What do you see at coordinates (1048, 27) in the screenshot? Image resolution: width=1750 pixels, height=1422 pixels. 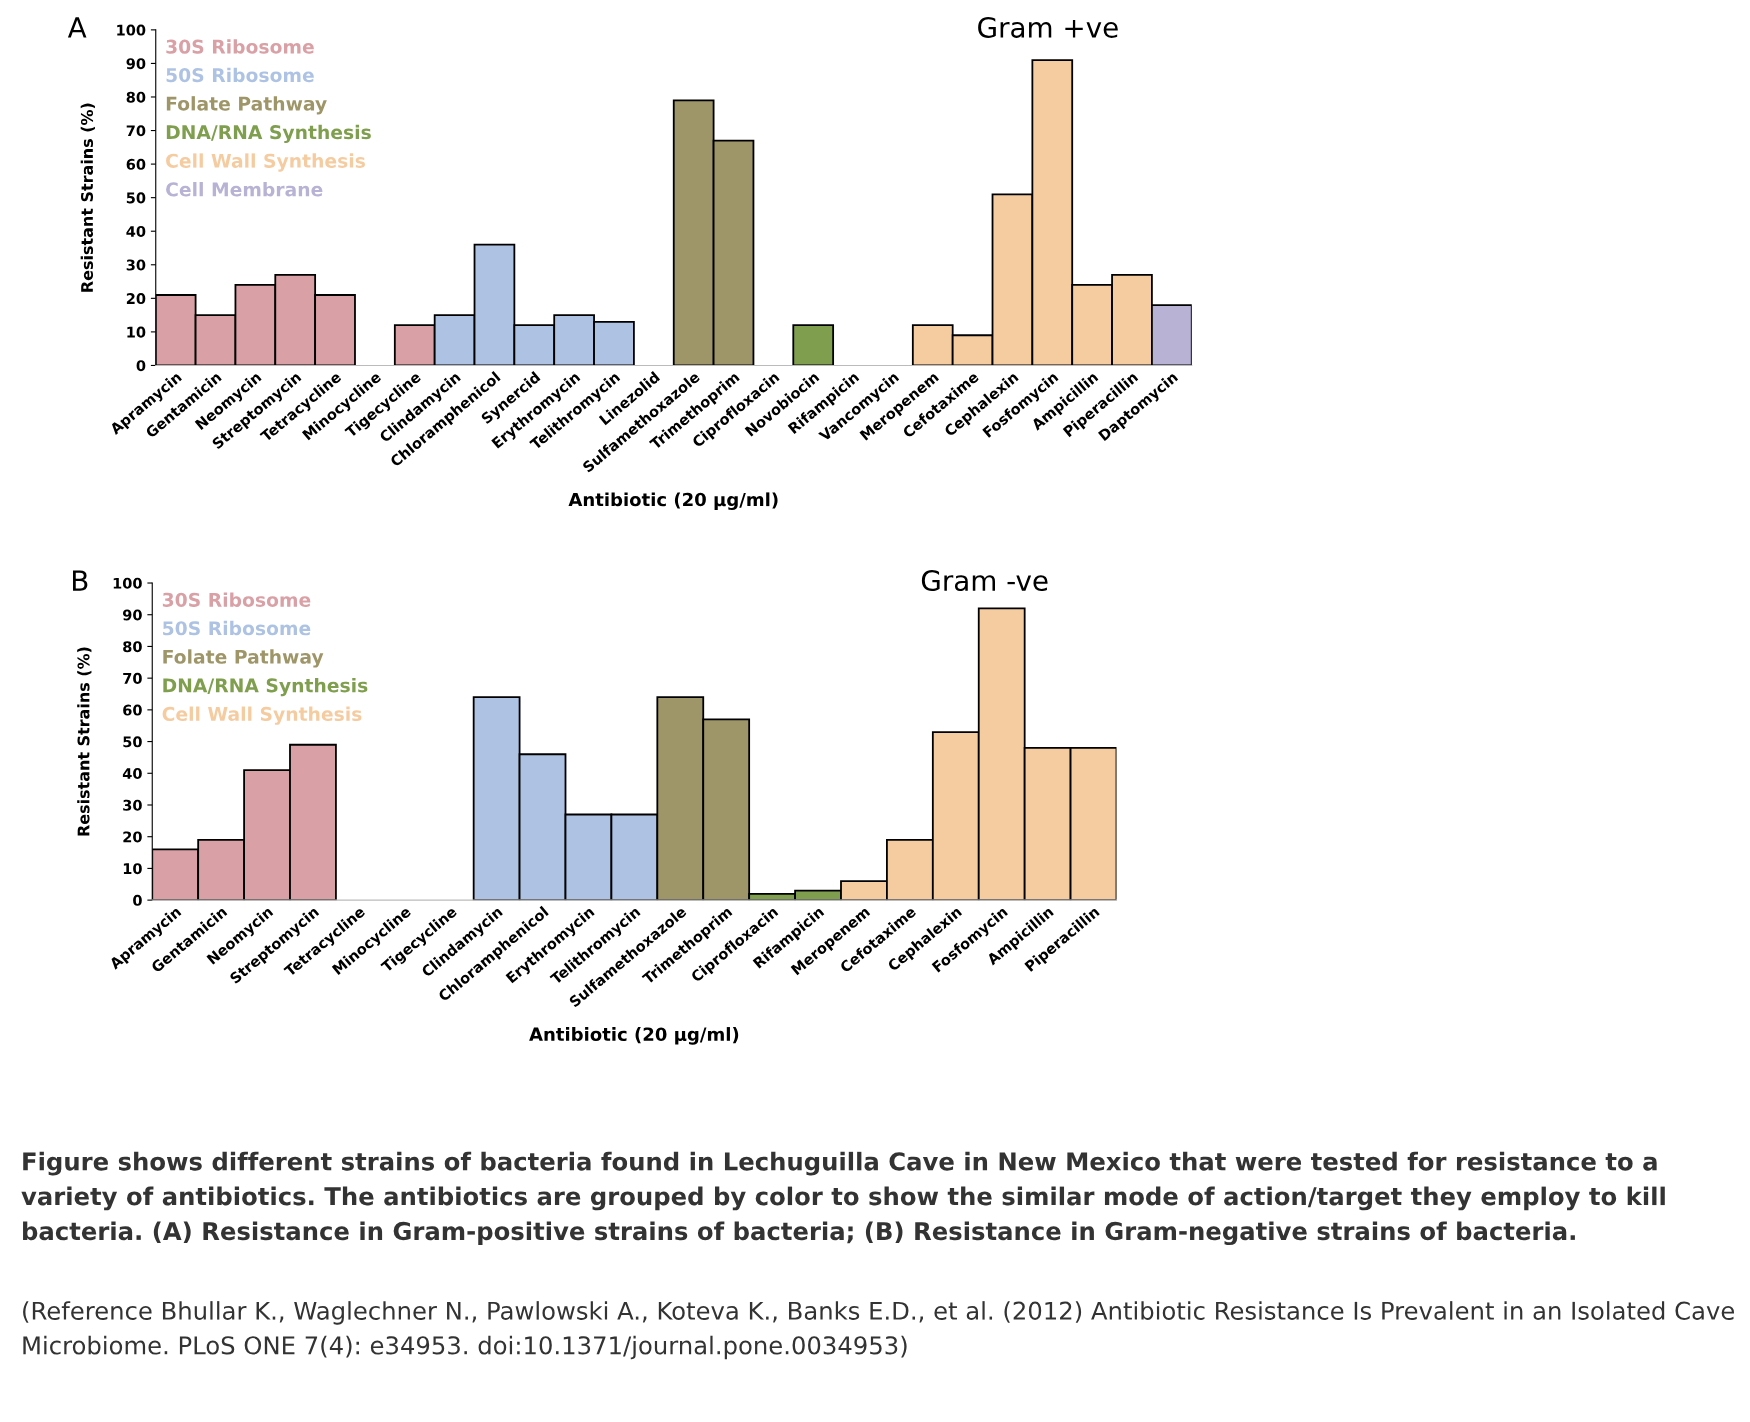 I see `annotation: Gram +ve` at bounding box center [1048, 27].